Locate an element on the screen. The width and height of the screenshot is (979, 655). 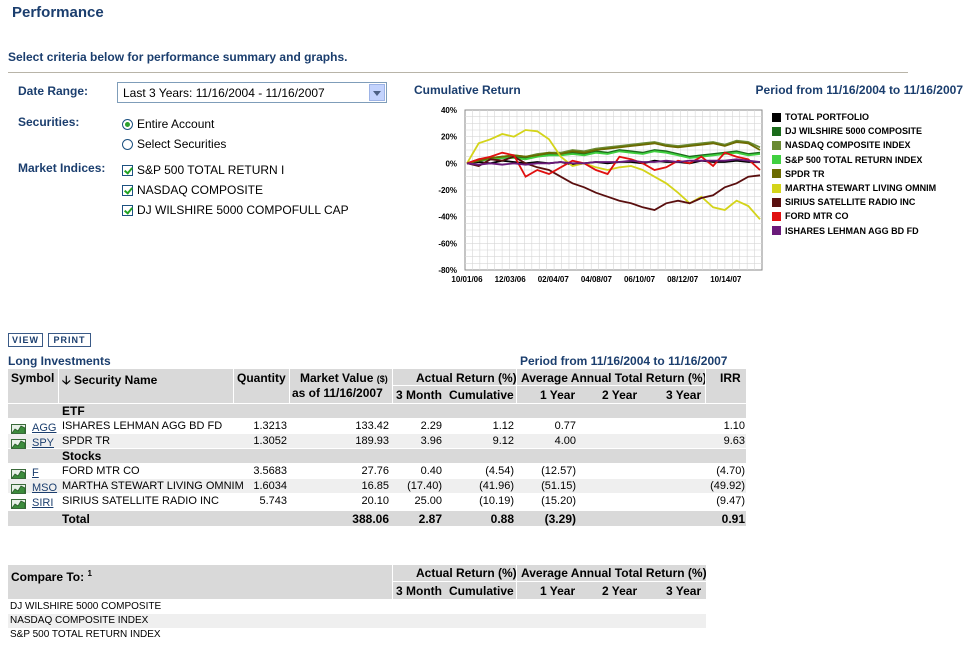
col-security-name: 🡣 Security Name is located at coordinates (109, 381).